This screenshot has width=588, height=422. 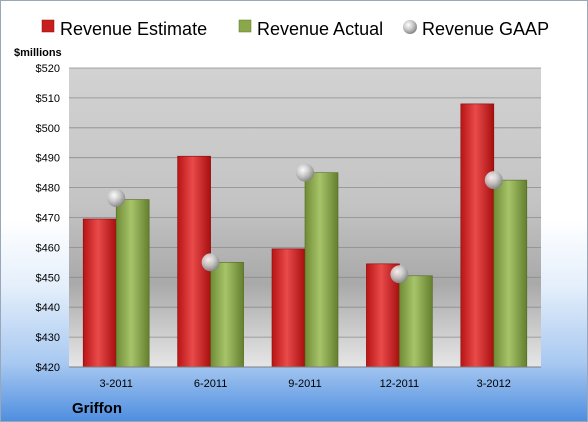 I want to click on x-tick-label: 12-2011, so click(x=400, y=384).